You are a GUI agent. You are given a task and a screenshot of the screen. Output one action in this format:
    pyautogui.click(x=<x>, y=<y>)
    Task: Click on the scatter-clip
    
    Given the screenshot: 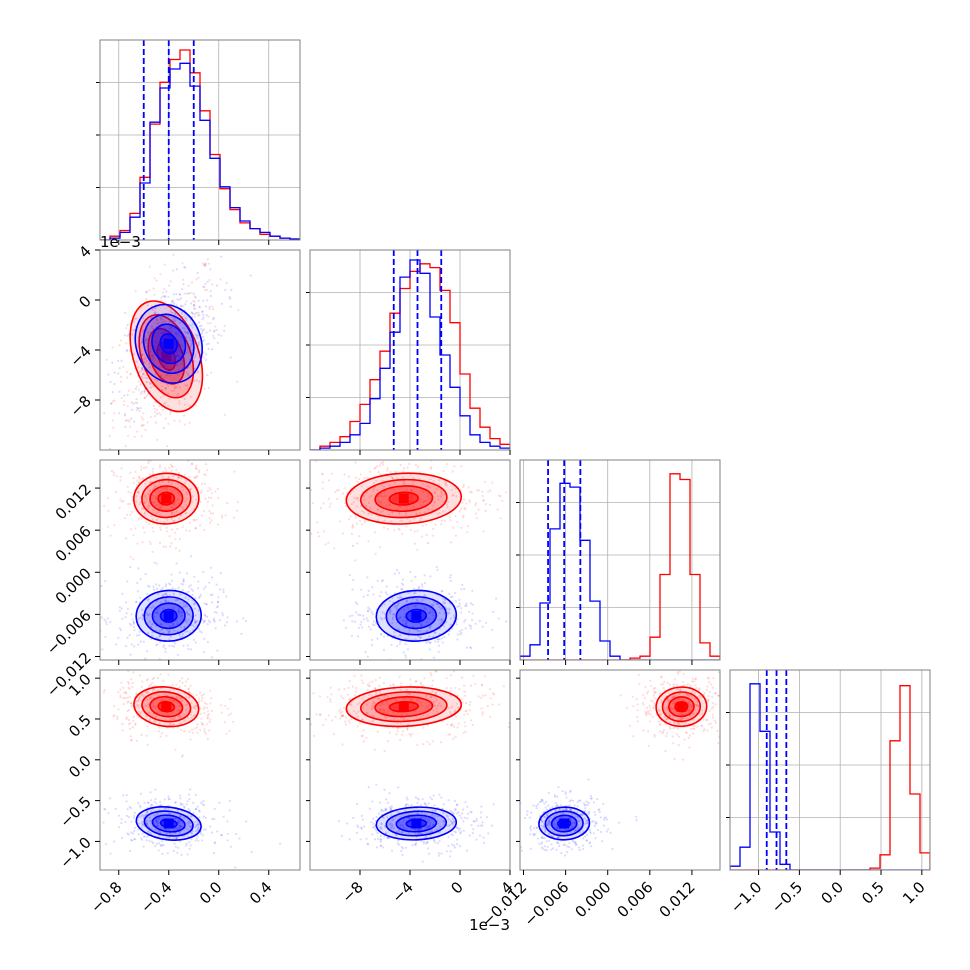 What is the action you would take?
    pyautogui.click(x=192, y=769)
    